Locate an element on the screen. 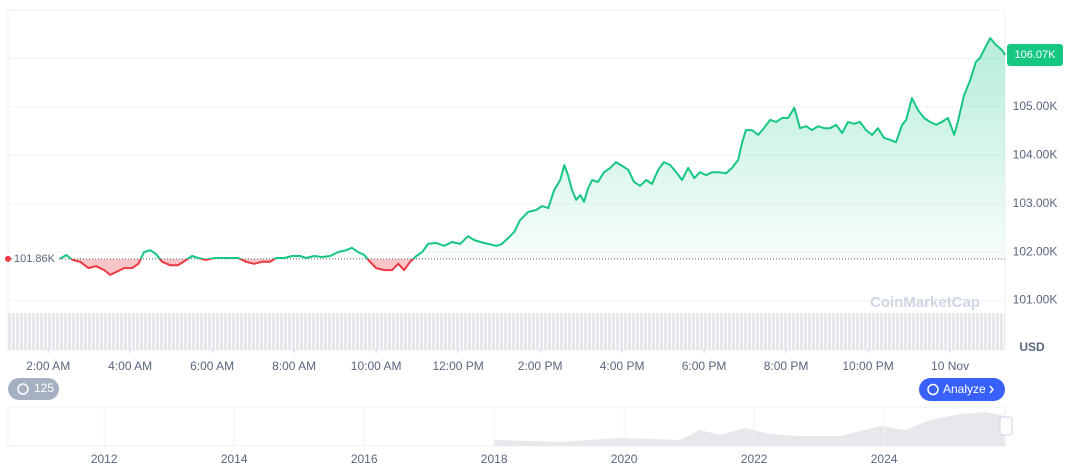 The image size is (1072, 470). history-badge: 125 is located at coordinates (33, 389).